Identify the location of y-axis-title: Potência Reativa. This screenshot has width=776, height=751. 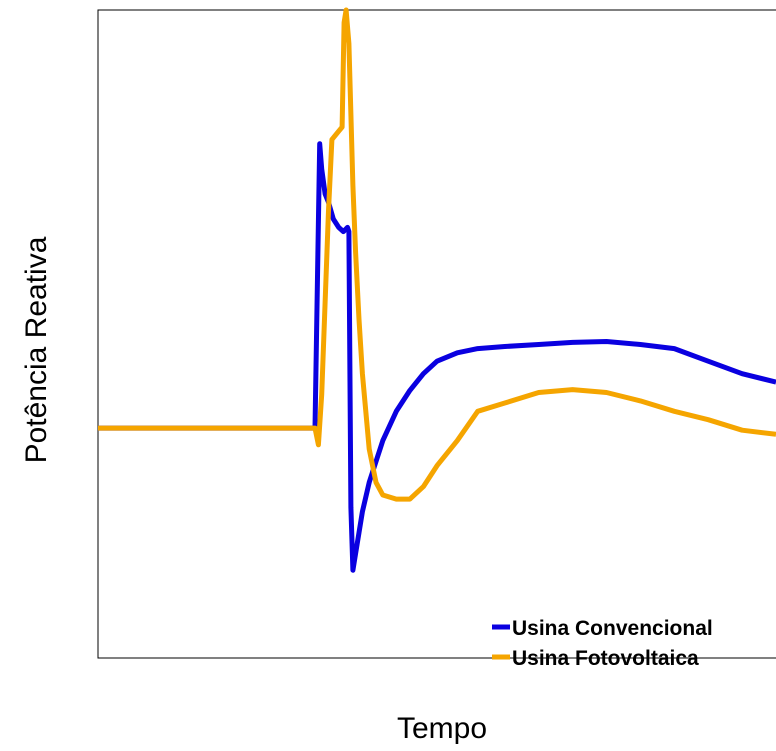
(36, 349).